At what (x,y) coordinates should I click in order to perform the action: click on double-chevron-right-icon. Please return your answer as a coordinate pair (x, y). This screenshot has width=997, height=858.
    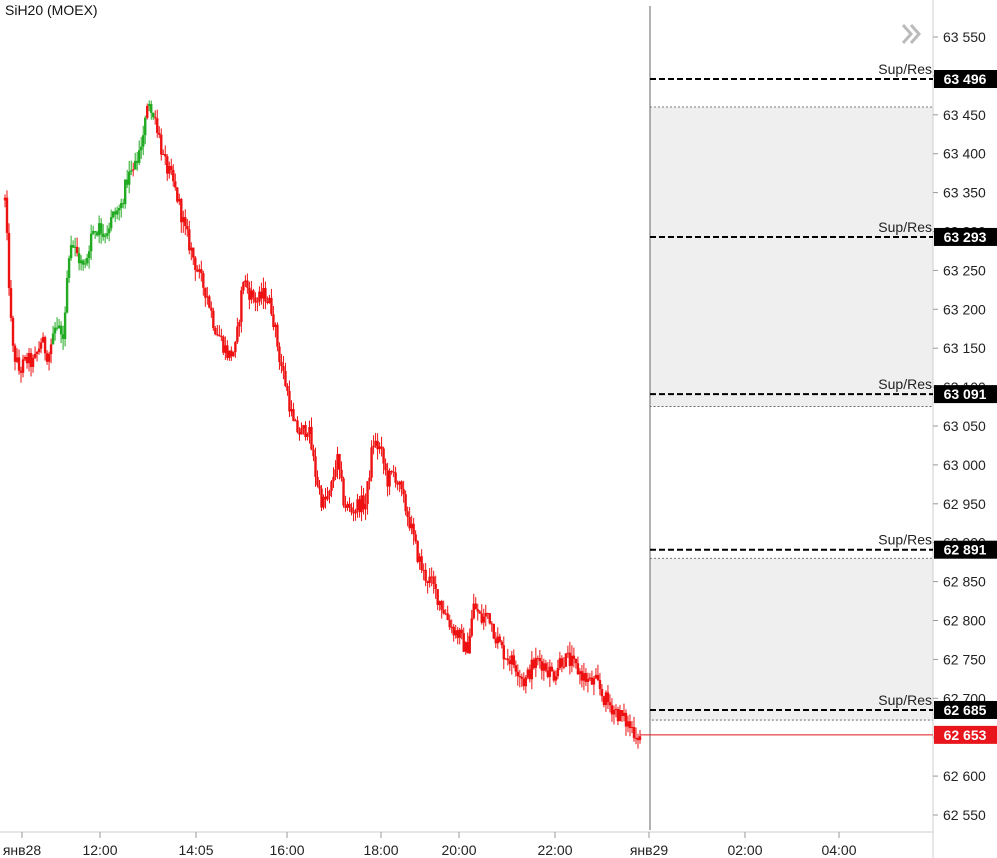
    Looking at the image, I should click on (911, 34).